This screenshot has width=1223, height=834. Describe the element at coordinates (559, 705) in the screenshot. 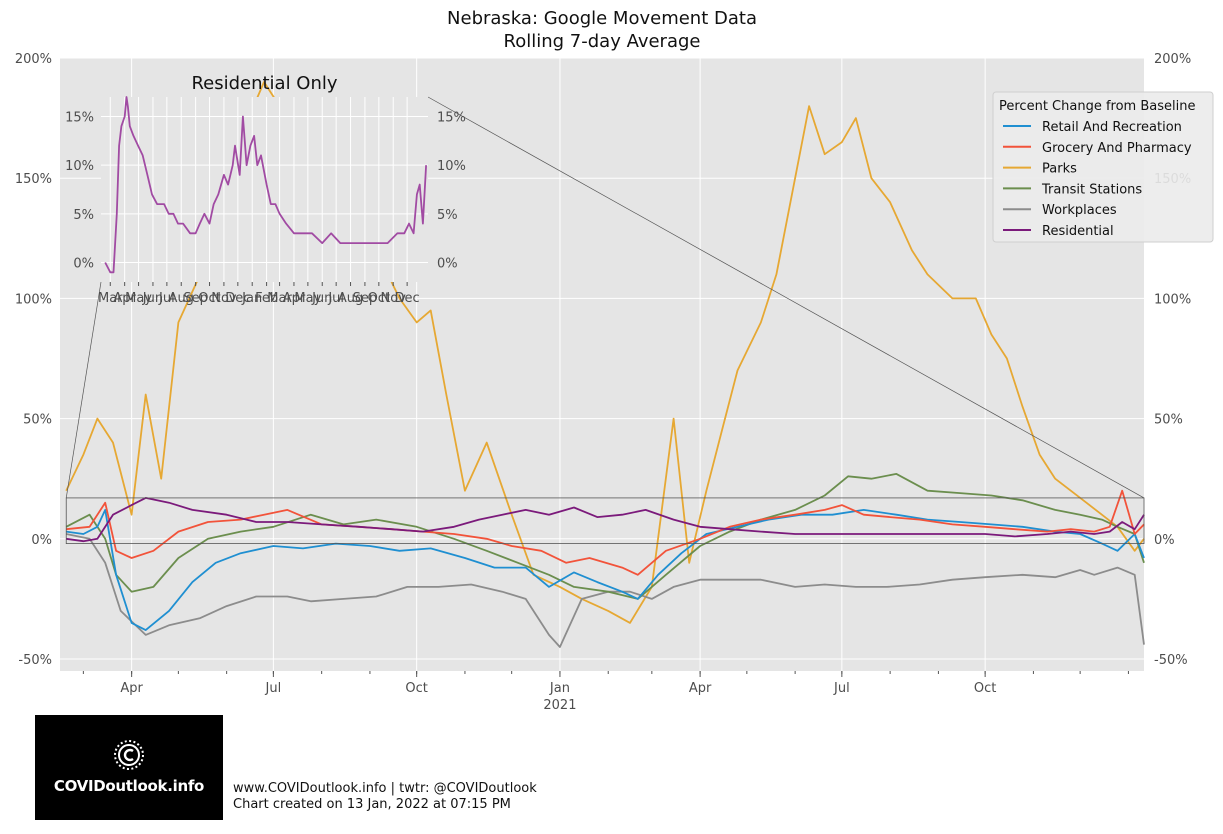

I see `x-year-label: 2021` at that location.